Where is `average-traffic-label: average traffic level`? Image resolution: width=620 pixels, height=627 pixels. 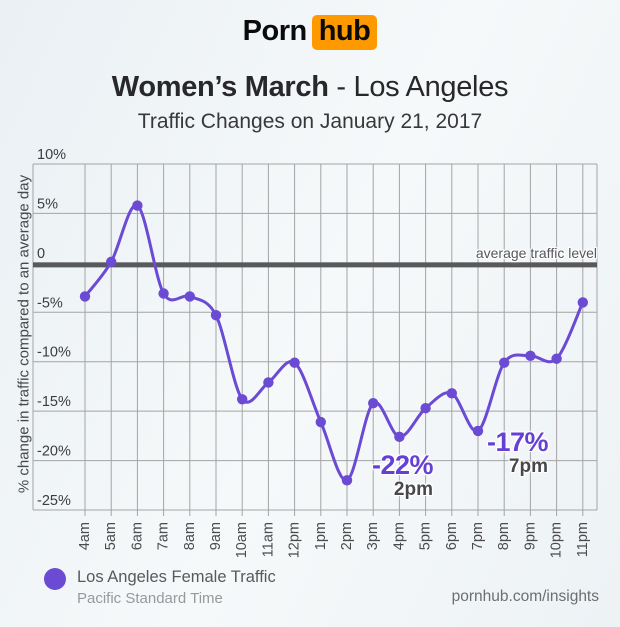 average-traffic-label: average traffic level is located at coordinates (536, 253).